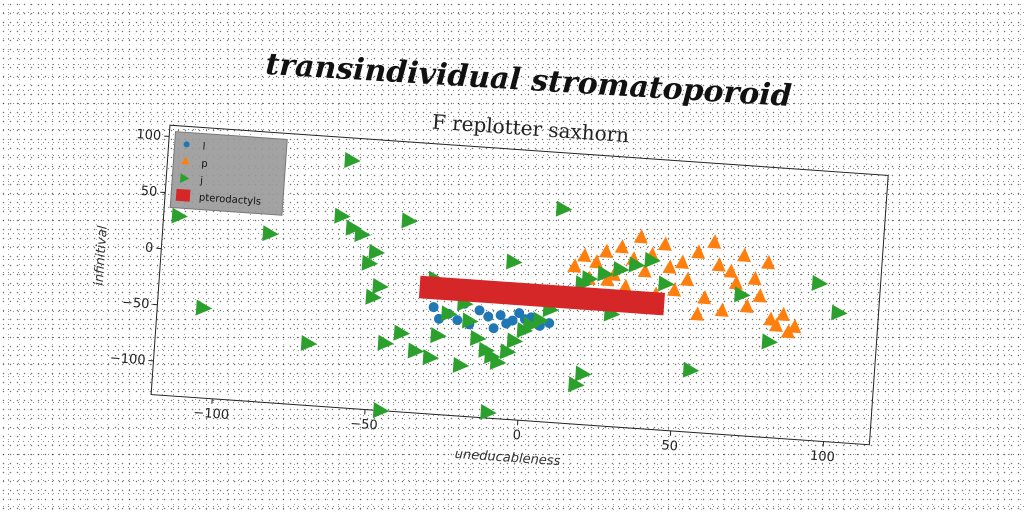  Describe the element at coordinates (127, 359) in the screenshot. I see `y-tick-label: −100` at that location.